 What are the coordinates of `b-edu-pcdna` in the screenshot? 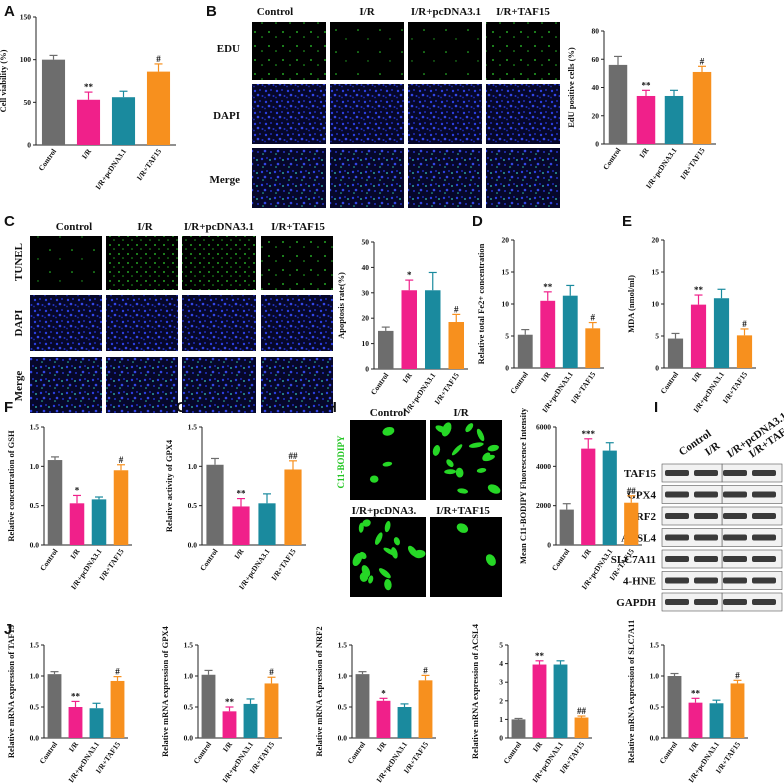 It's located at (445, 51).